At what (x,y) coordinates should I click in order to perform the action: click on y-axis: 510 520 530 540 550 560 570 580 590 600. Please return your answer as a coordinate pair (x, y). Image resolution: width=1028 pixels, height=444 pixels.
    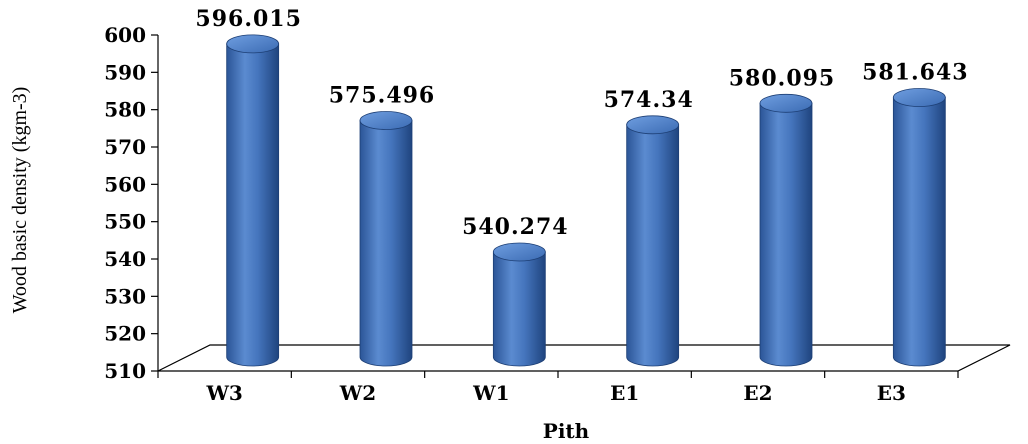
    Looking at the image, I should click on (131, 203).